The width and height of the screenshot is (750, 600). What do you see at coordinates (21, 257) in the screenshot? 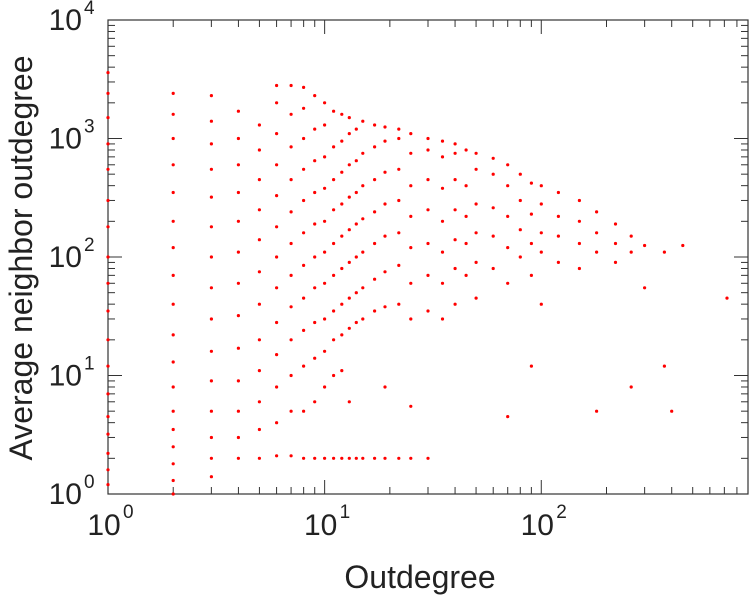
I see `y-axis-label: Average neighbor outdegree` at bounding box center [21, 257].